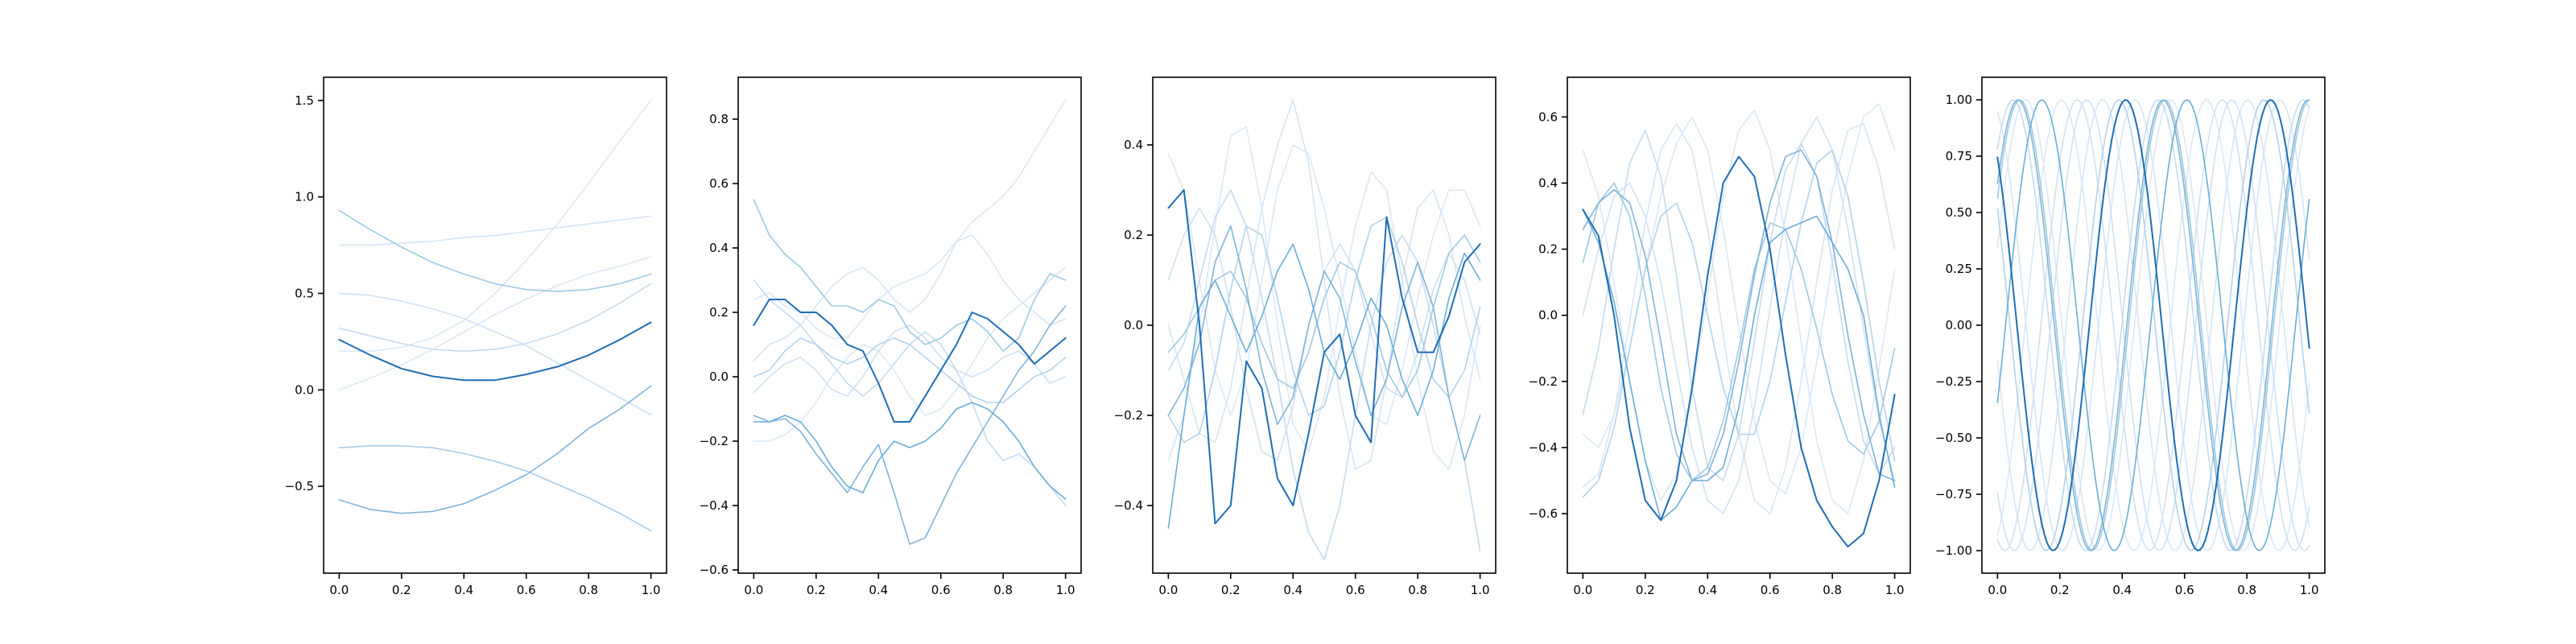  What do you see at coordinates (1548, 249) in the screenshot?
I see `y-tick-label: 0.2` at bounding box center [1548, 249].